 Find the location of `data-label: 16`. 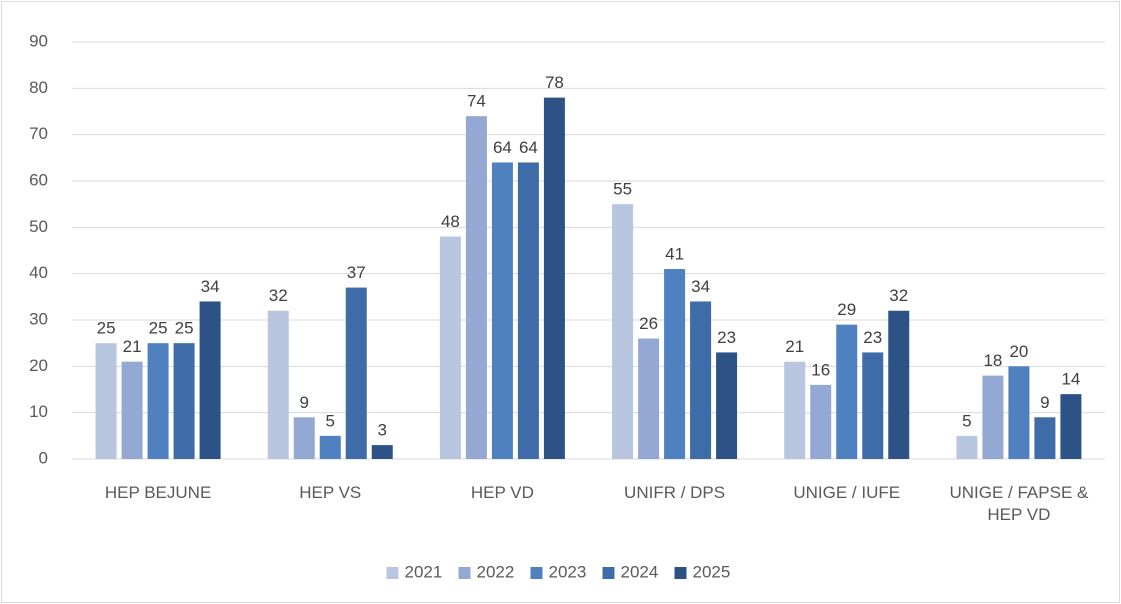

data-label: 16 is located at coordinates (820, 369).